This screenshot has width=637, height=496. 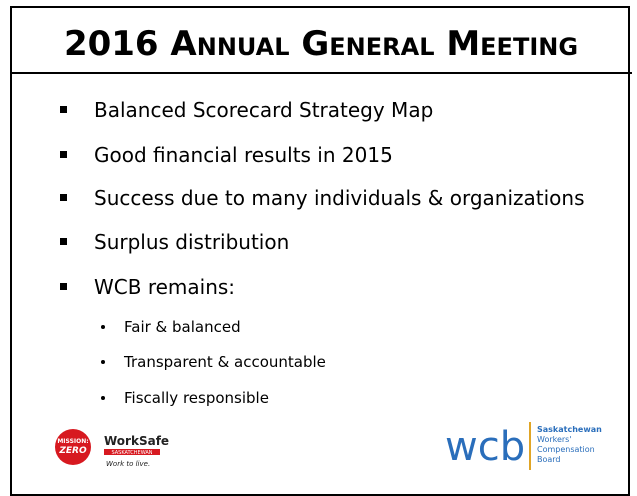 I want to click on slide-title: 2016 Annual General Meeting, so click(x=321, y=44).